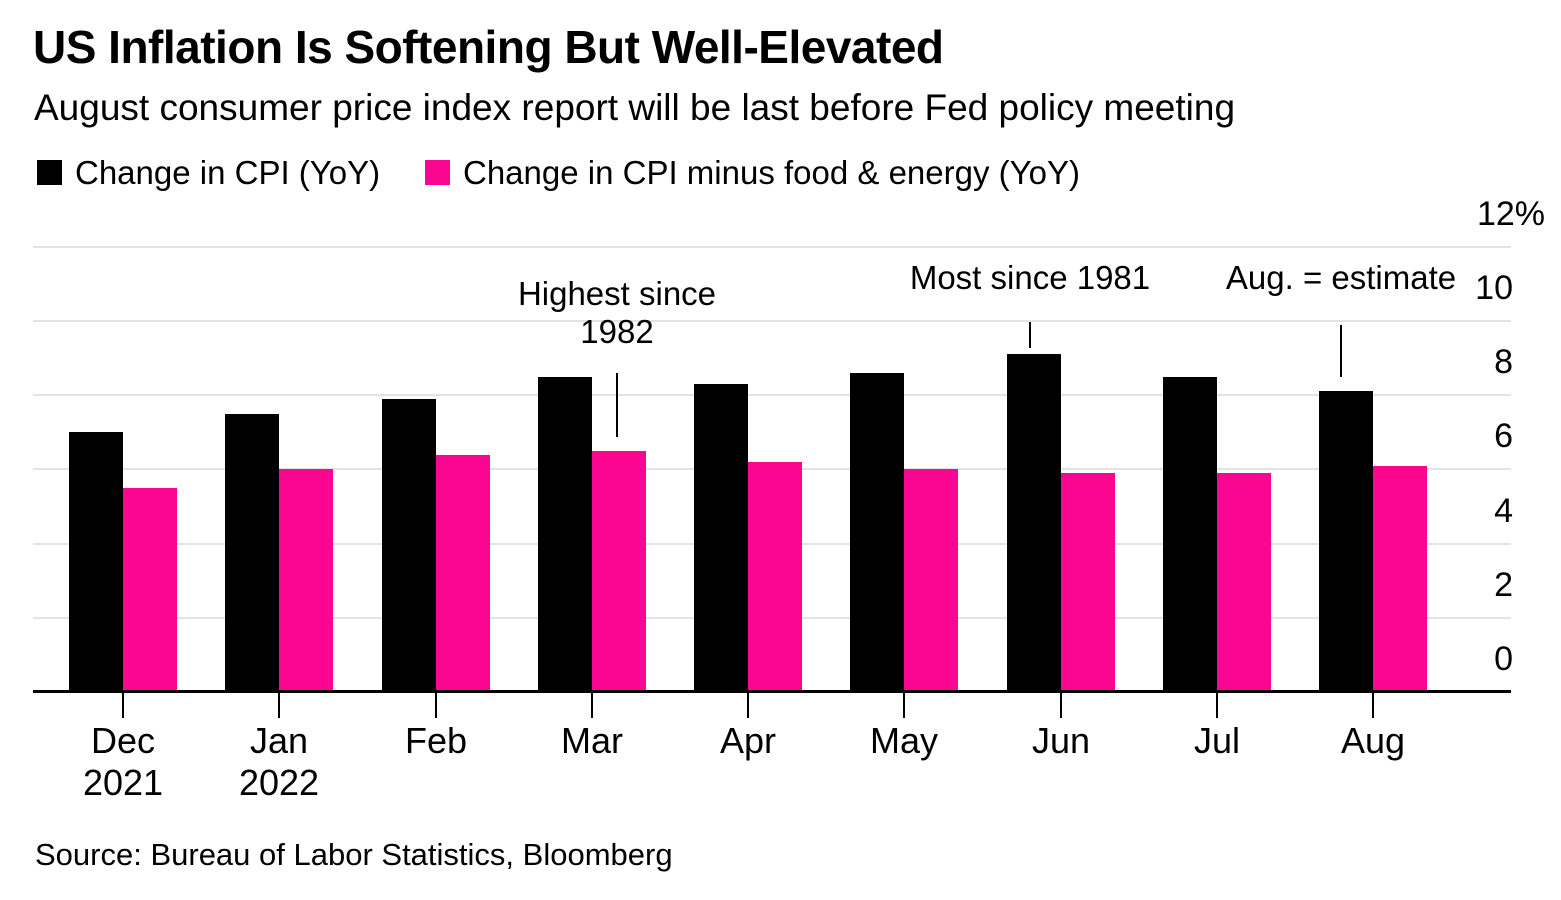 This screenshot has width=1561, height=900. Describe the element at coordinates (721, 538) in the screenshot. I see `bar-cpi-apr` at that location.